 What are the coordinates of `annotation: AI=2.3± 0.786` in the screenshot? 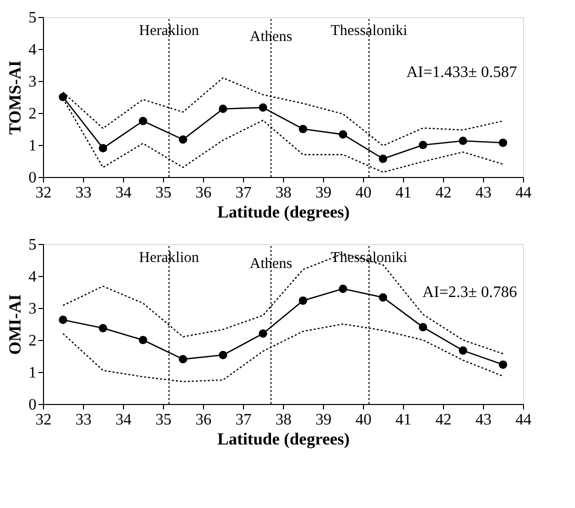 It's located at (469, 292).